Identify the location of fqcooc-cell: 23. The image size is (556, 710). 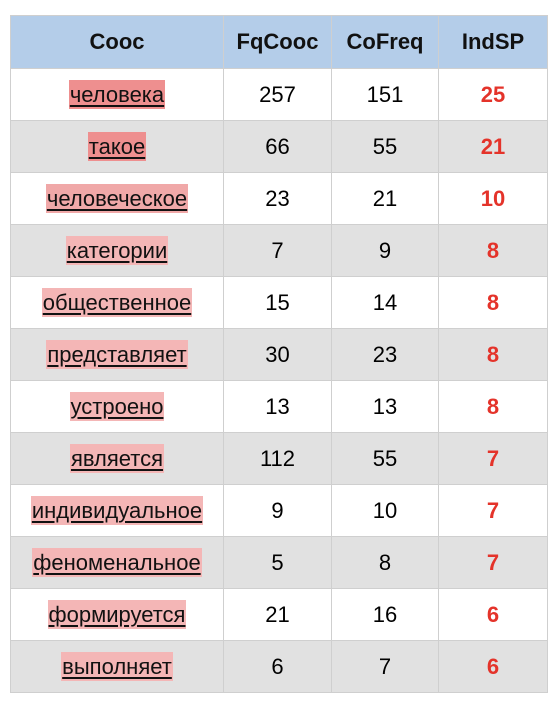
(277, 198).